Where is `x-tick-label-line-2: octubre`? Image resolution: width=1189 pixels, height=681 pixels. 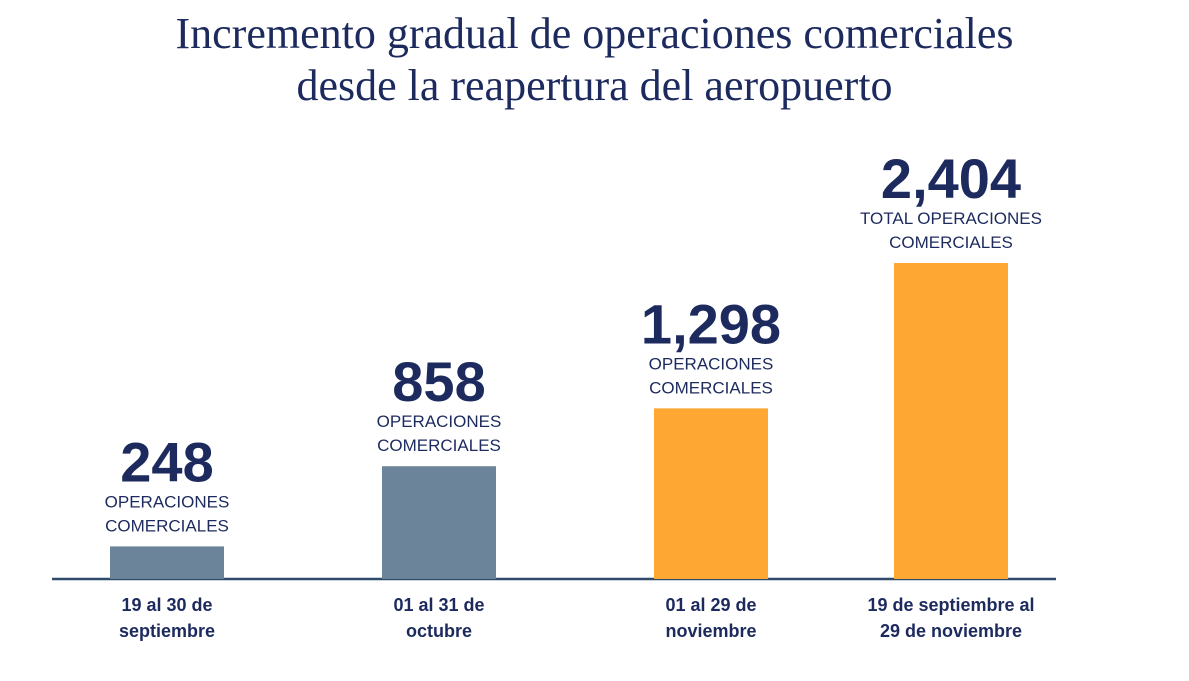
x-tick-label-line-2: octubre is located at coordinates (439, 631).